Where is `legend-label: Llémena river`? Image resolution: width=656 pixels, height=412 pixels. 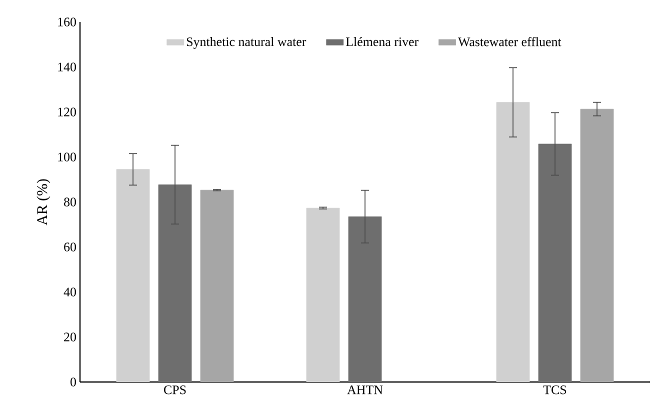 legend-label: Llémena river is located at coordinates (382, 41).